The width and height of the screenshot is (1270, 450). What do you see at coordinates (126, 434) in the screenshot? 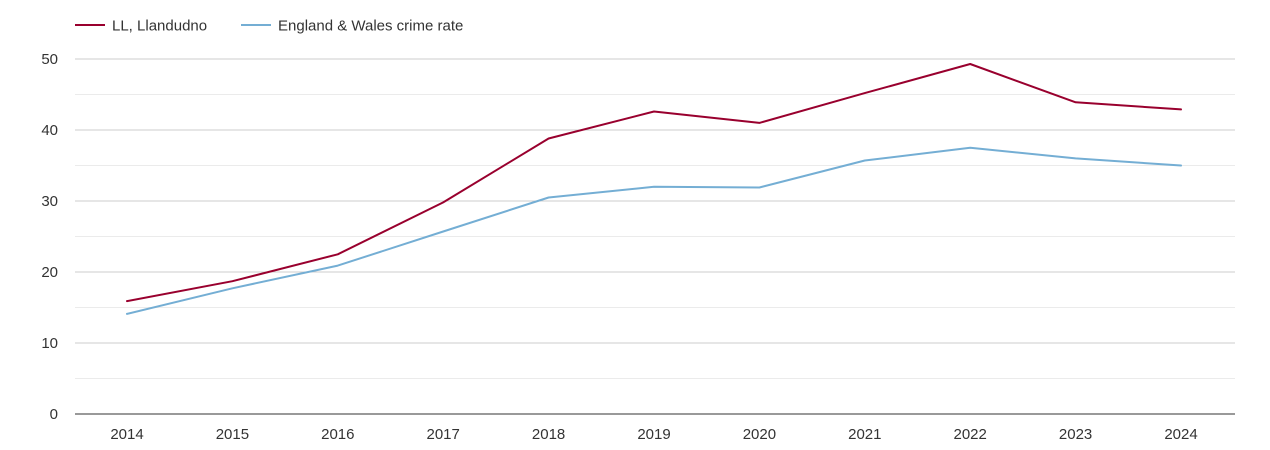
I see `x-tick-label: 2014` at bounding box center [126, 434].